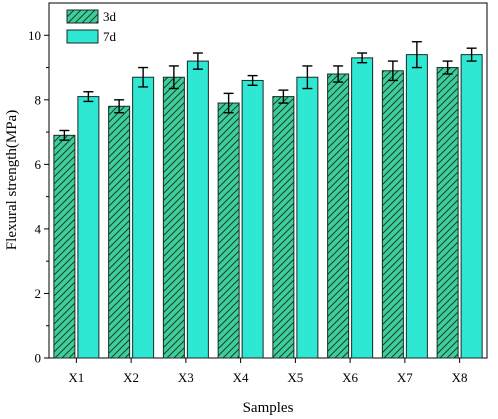  I want to click on bar-3d-X6, so click(338, 216).